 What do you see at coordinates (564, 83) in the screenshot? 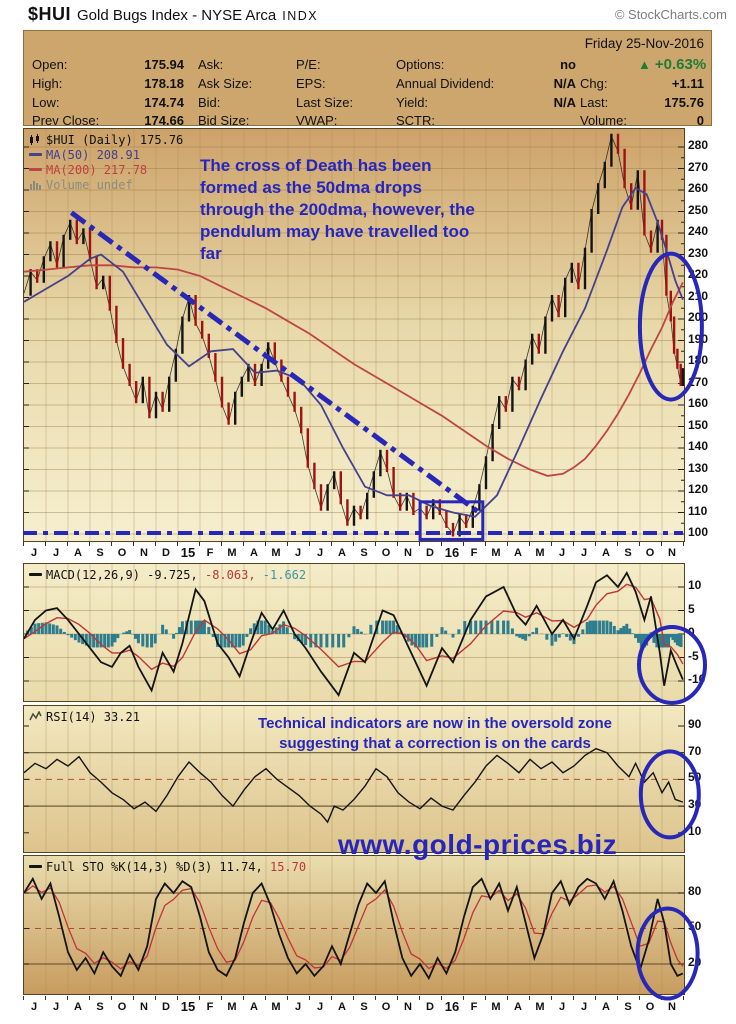
I see `annual-dividend-value: N/A` at bounding box center [564, 83].